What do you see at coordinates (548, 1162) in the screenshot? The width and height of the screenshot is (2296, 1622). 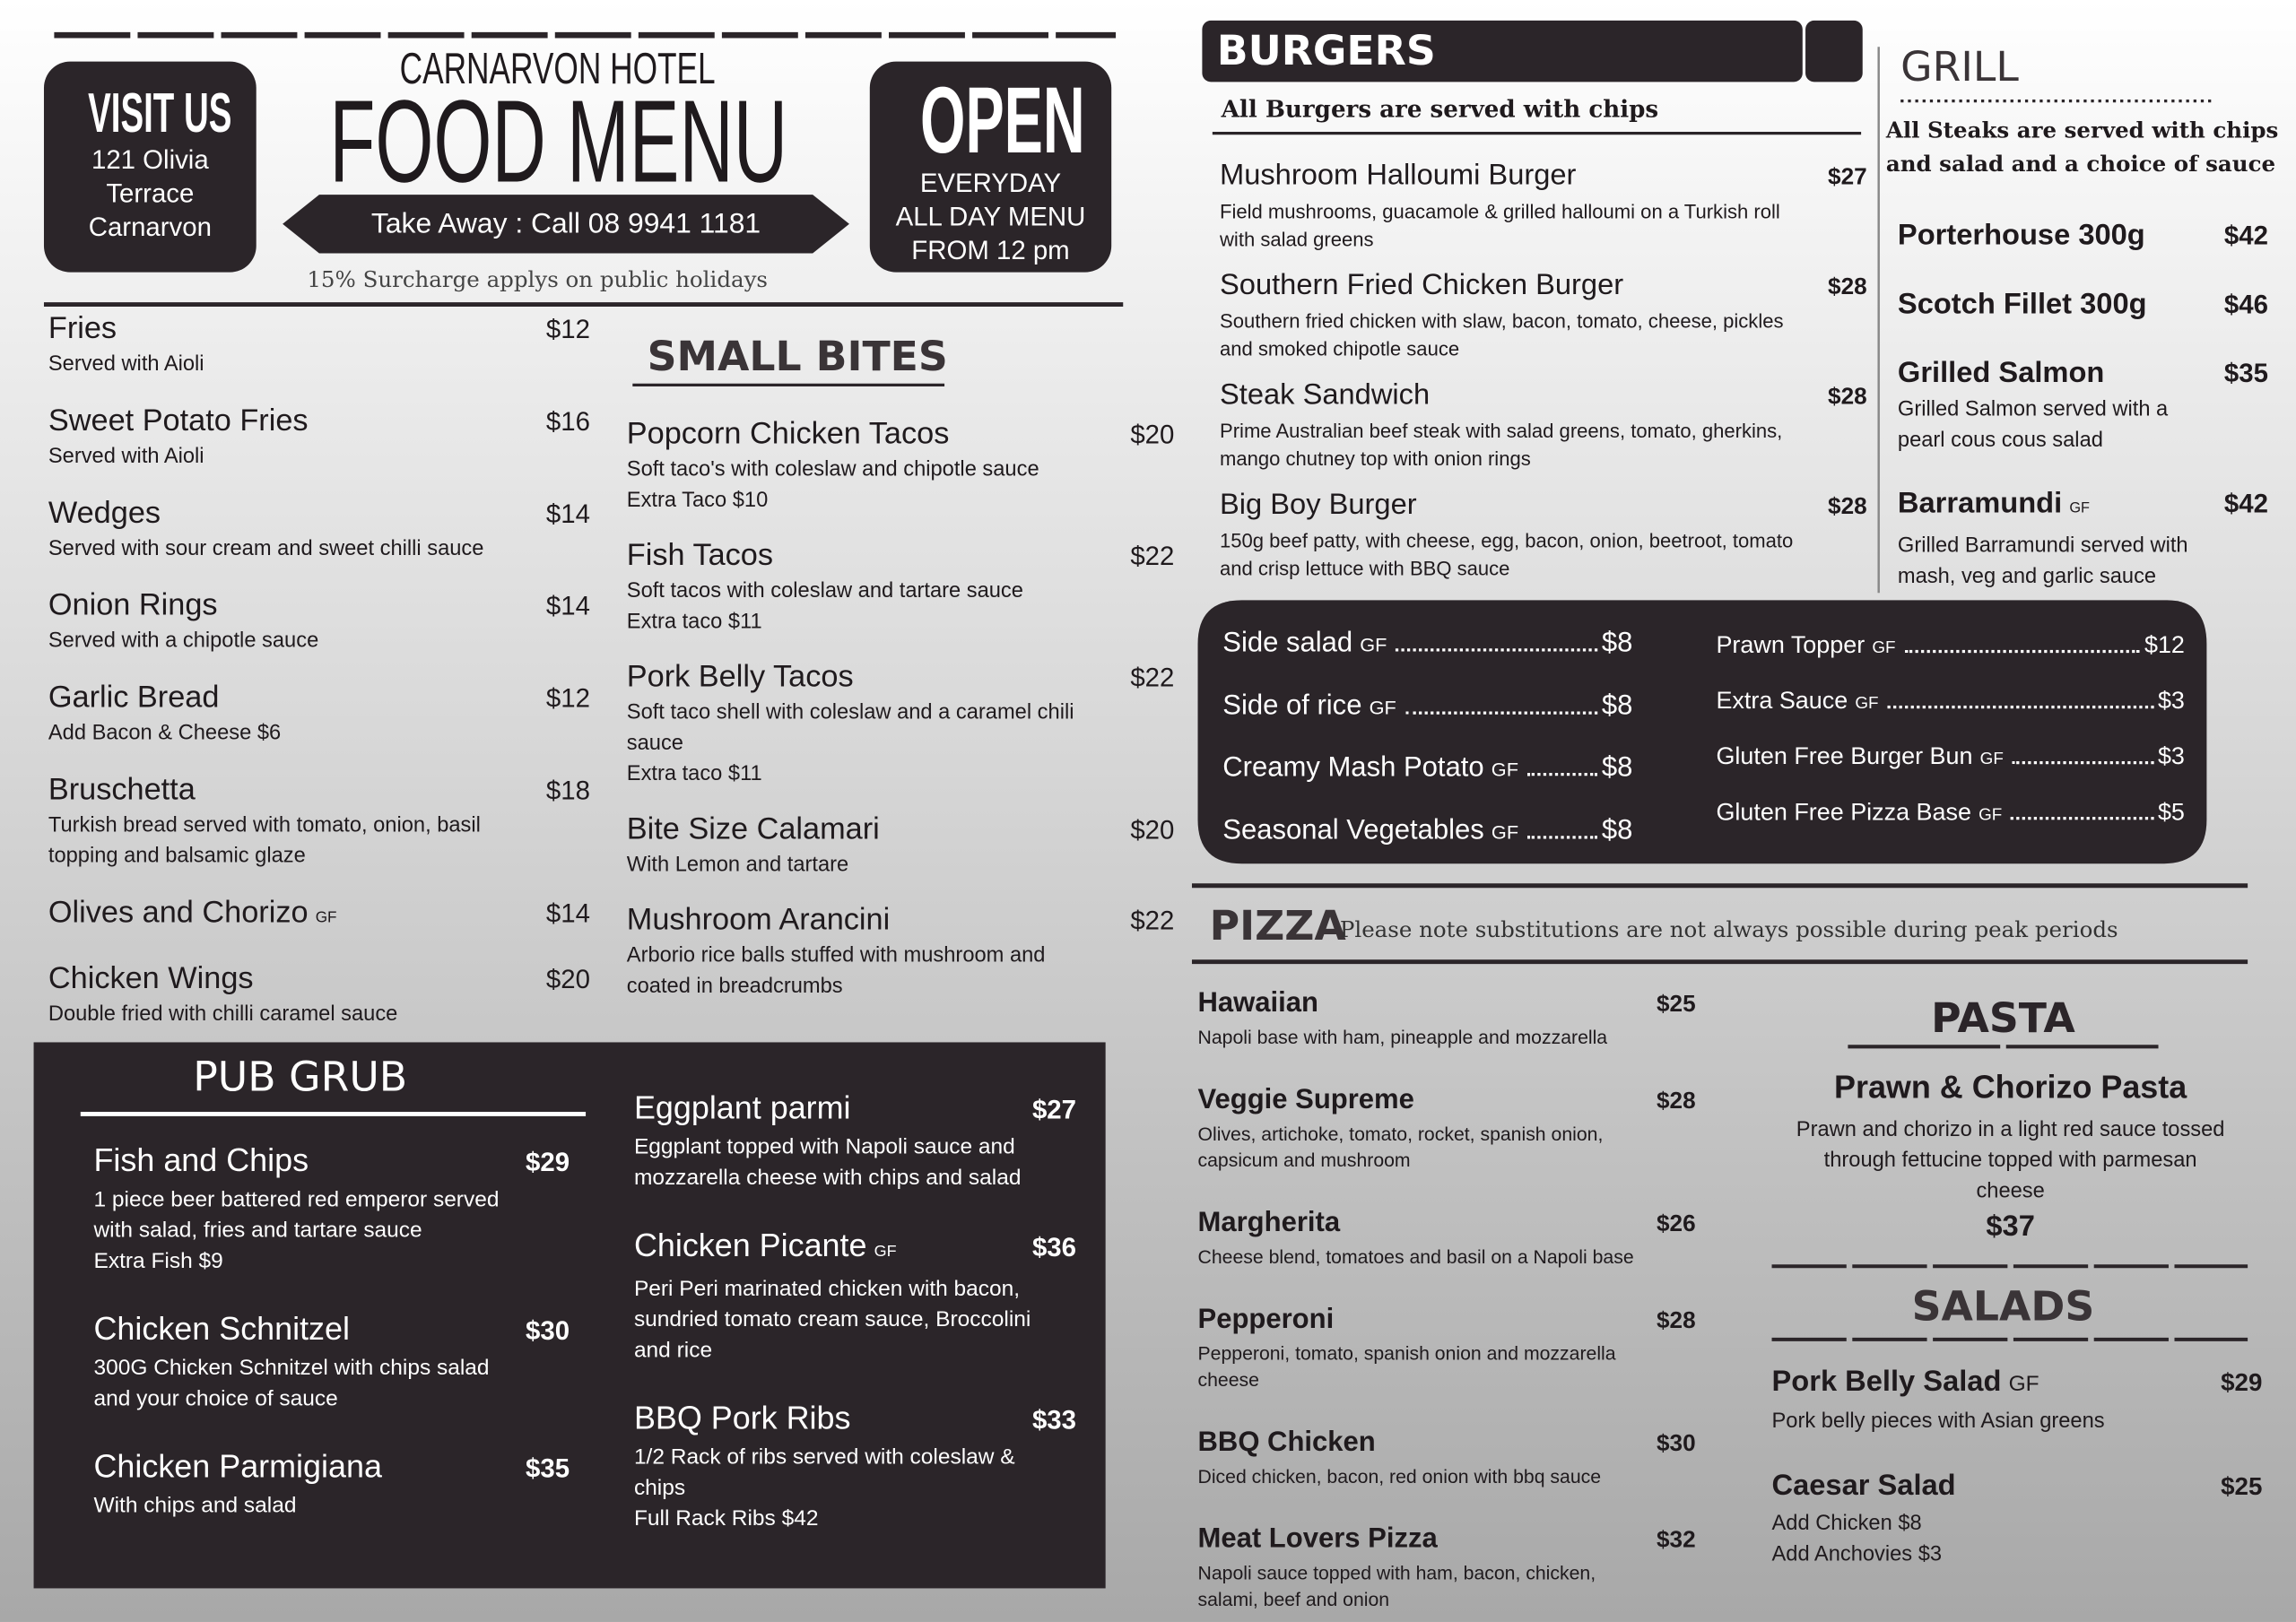 I see `item-price: $29` at bounding box center [548, 1162].